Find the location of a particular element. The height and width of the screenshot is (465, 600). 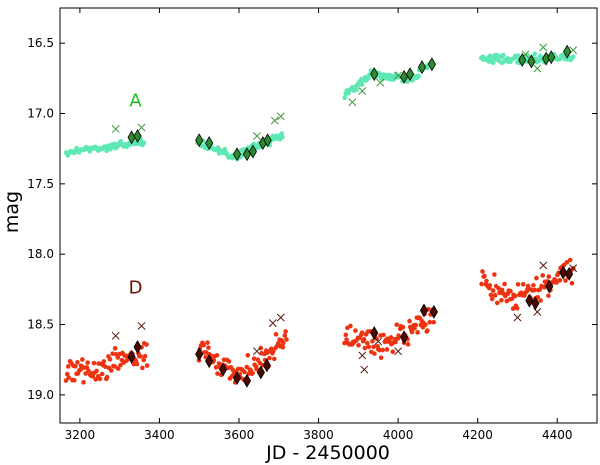

y-tick-label: 19.0 is located at coordinates (40, 395).